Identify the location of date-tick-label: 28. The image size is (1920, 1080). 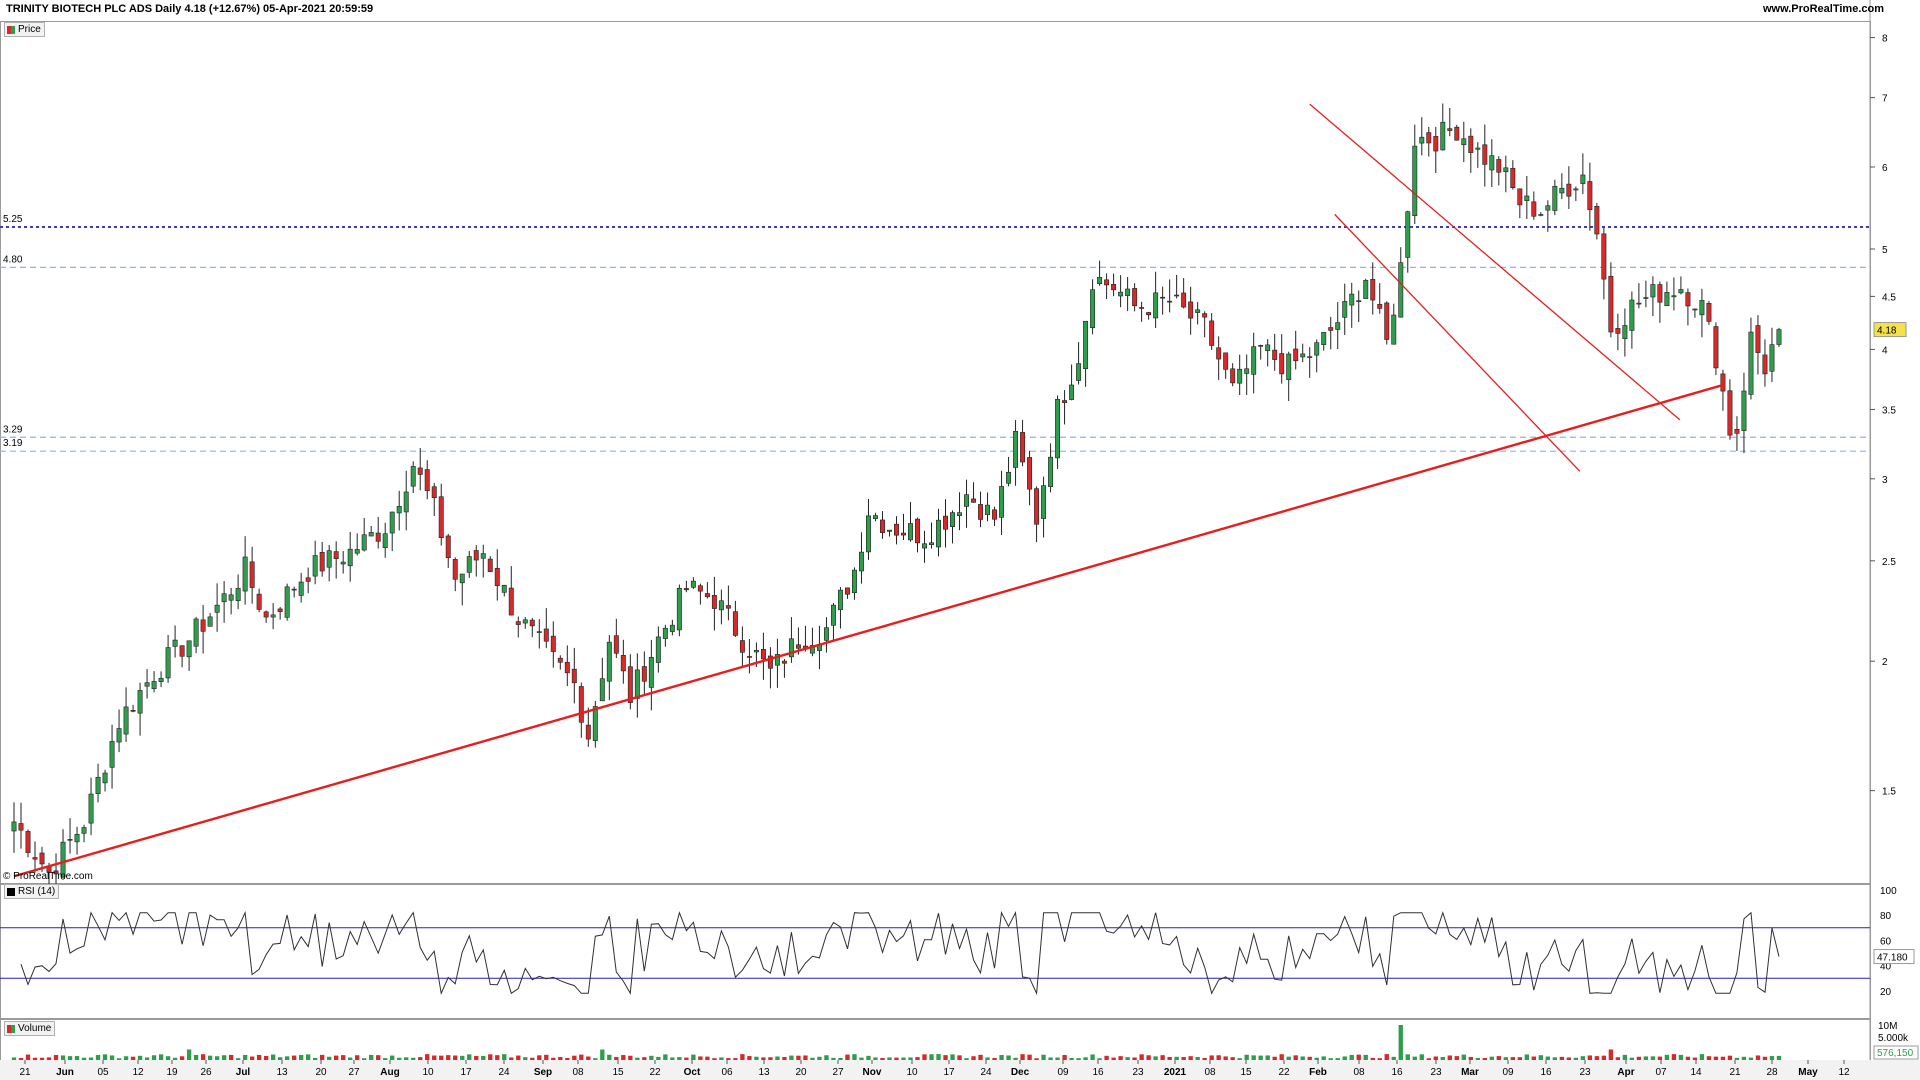
(1772, 1072).